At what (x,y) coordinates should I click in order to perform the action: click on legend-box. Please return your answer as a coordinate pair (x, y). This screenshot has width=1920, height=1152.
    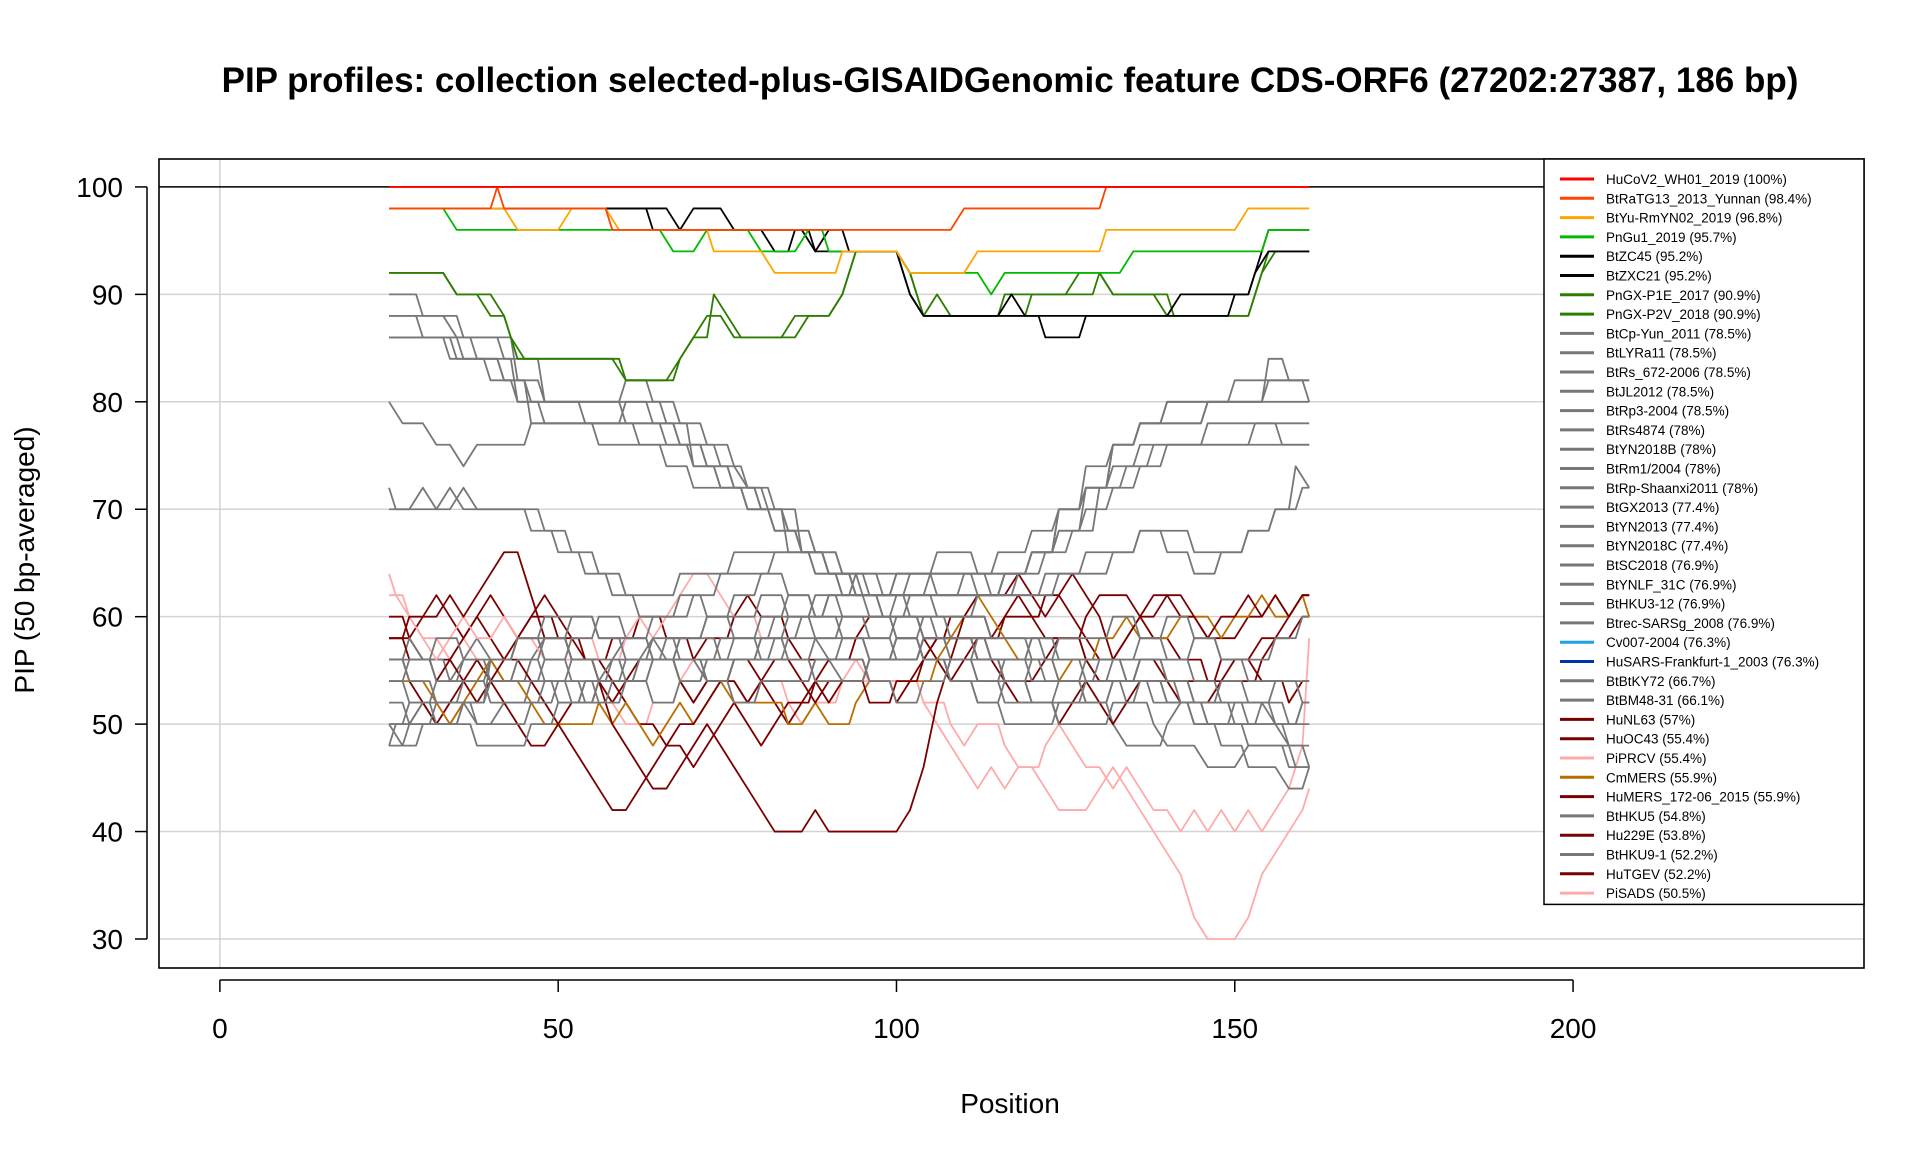
    Looking at the image, I should click on (1704, 532).